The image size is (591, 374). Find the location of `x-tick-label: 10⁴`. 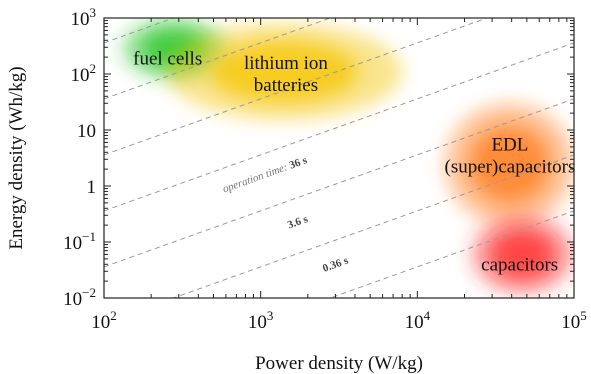

x-tick-label: 10⁴ is located at coordinates (418, 320).